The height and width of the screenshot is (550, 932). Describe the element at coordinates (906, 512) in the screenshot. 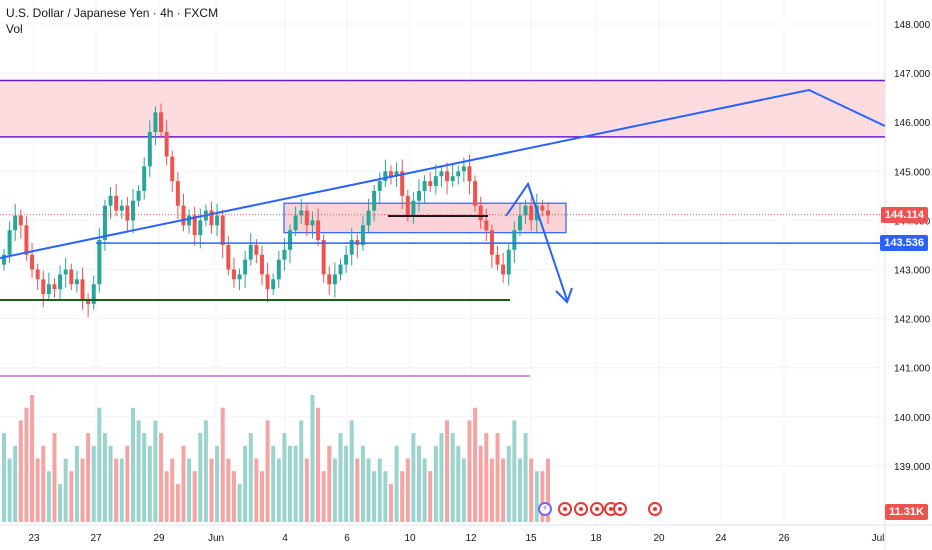

I see `volume-value-badge: 11.31K` at that location.